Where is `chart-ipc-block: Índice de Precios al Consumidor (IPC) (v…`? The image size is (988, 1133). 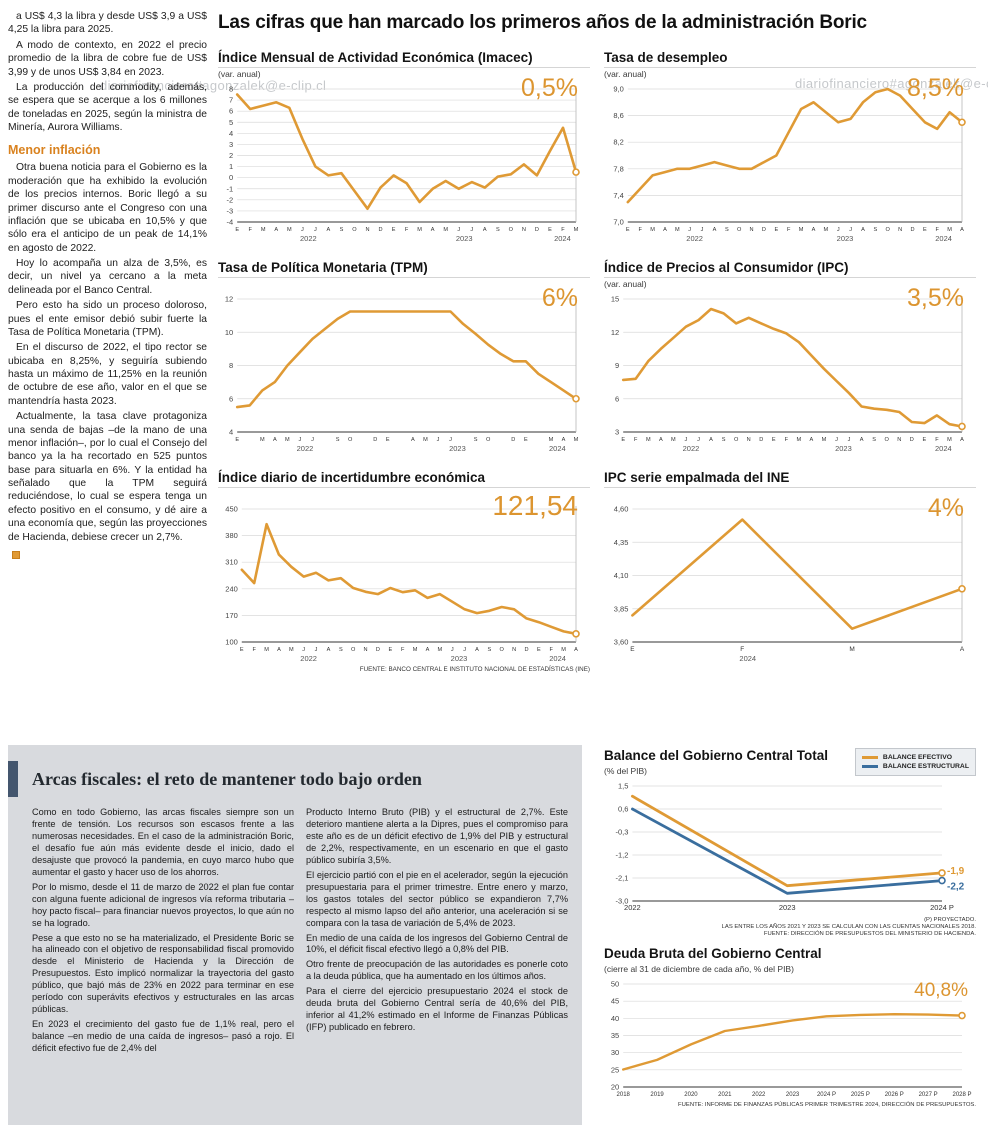
chart-ipc-block: Índice de Precios al Consumidor (IPC) (v… is located at coordinates (790, 358).